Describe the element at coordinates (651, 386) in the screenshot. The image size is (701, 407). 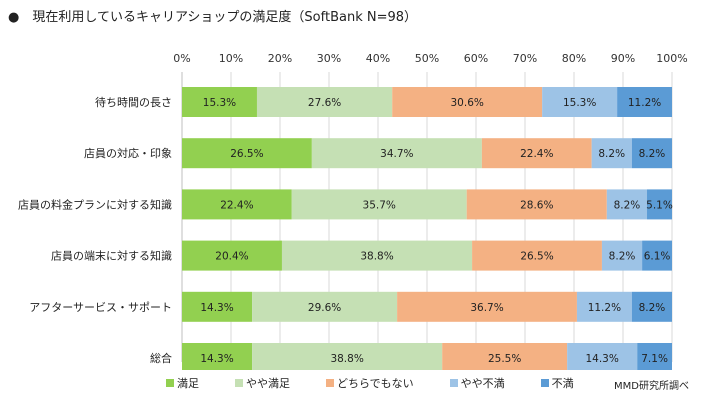
I see `source-credit: MMD研究所調べ` at that location.